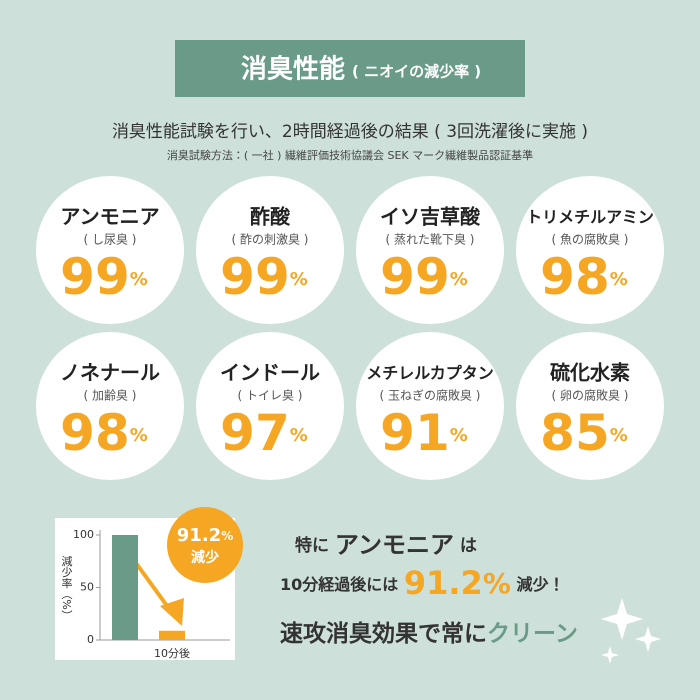 This screenshot has height=700, width=700. I want to click on callout-highlight: アンモニア, so click(394, 545).